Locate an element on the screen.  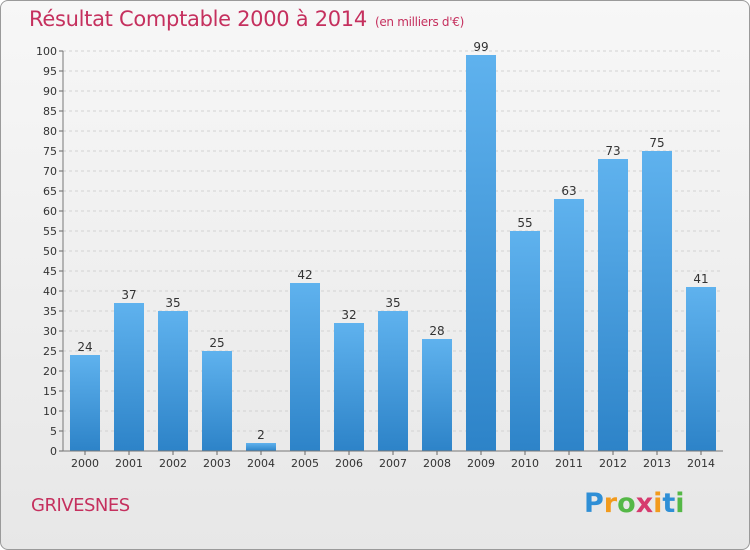
bar-value-label: 2 is located at coordinates (261, 435).